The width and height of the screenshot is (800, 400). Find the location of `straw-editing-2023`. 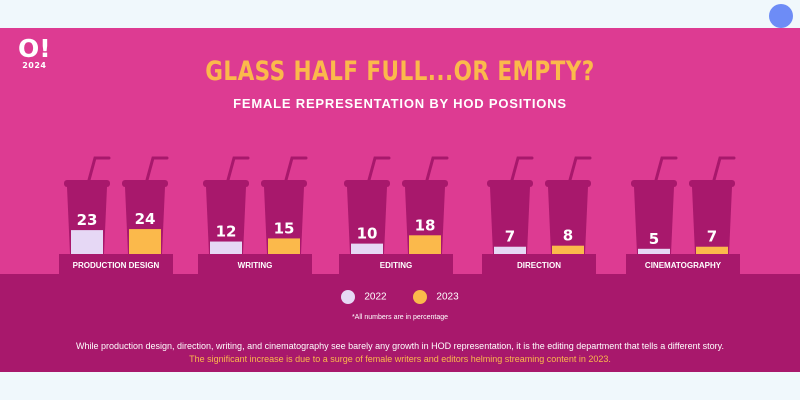

straw-editing-2023 is located at coordinates (437, 169).